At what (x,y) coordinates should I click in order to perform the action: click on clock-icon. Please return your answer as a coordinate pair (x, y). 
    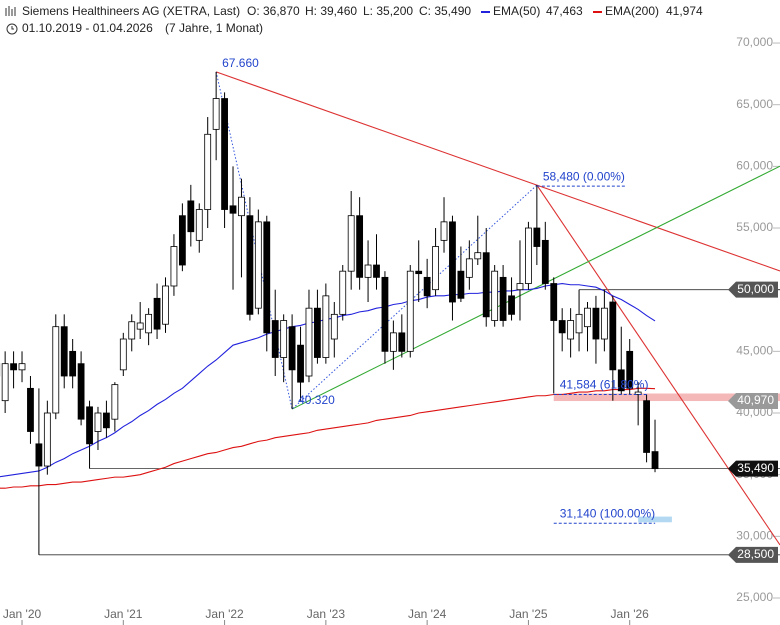
    Looking at the image, I should click on (12, 29).